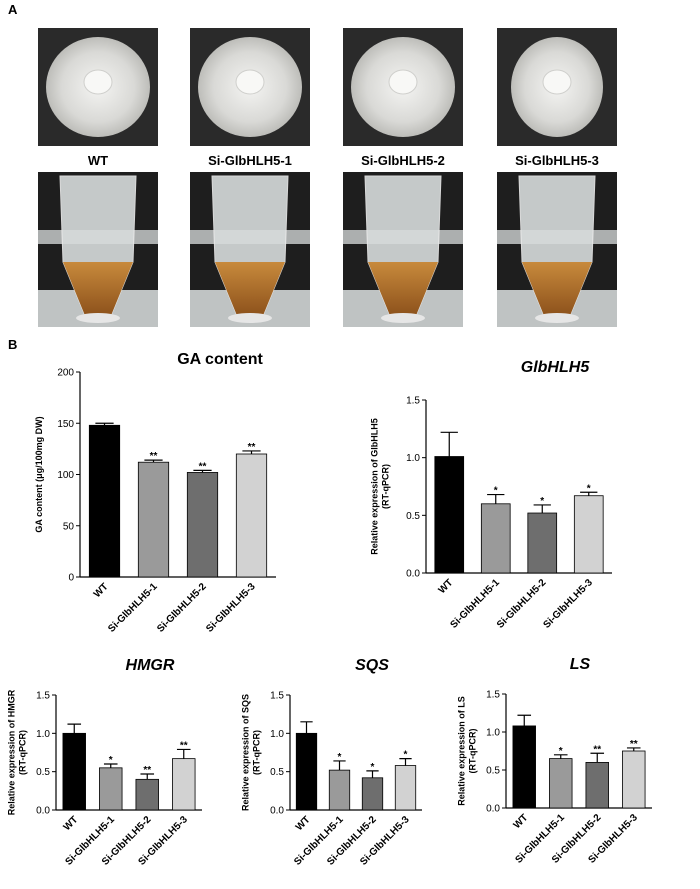  What do you see at coordinates (133, 608) in the screenshot?
I see `x-tick-label: Si-GlbHLH5-1` at bounding box center [133, 608].